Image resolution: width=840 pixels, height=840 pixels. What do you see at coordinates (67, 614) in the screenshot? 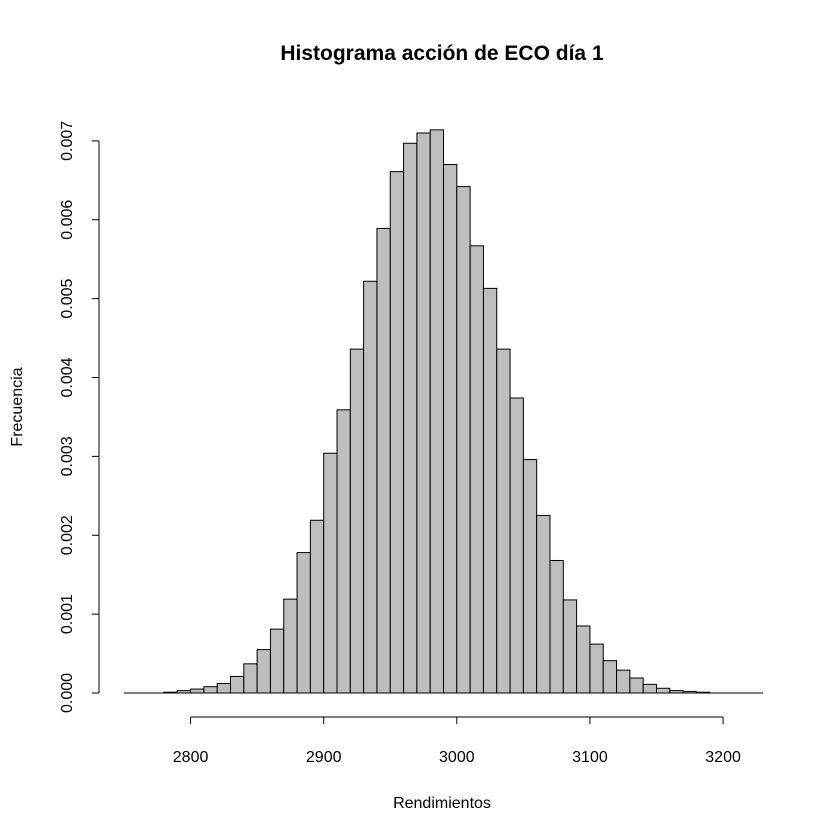
I see `y-tick-label: 0.001` at bounding box center [67, 614].